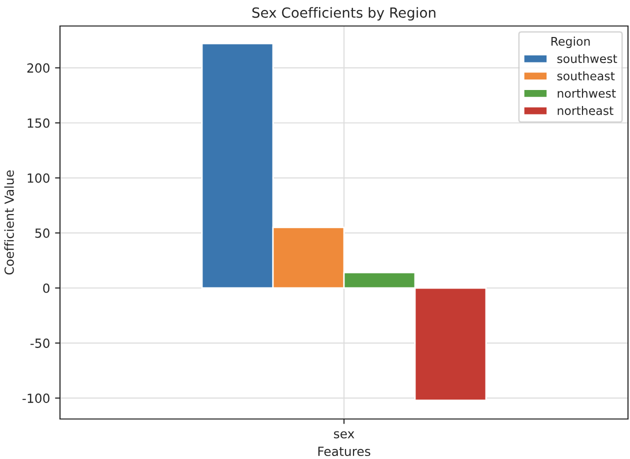 This screenshot has height=459, width=630. What do you see at coordinates (344, 14) in the screenshot?
I see `chart-title: Sex Coefficients by Region` at bounding box center [344, 14].